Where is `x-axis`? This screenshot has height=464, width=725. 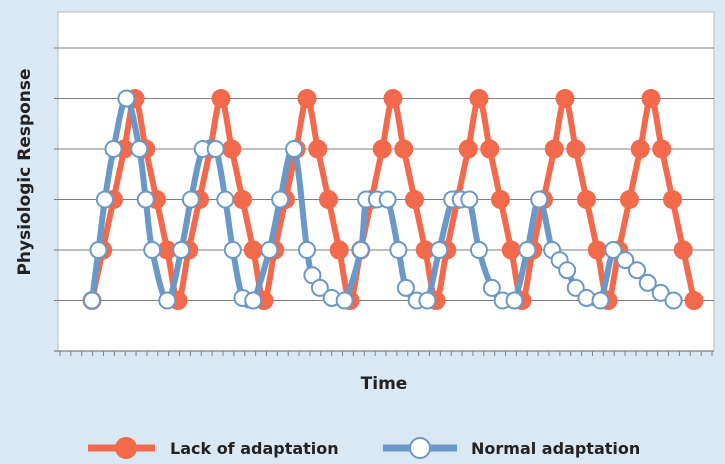 x-axis is located at coordinates (384, 353).